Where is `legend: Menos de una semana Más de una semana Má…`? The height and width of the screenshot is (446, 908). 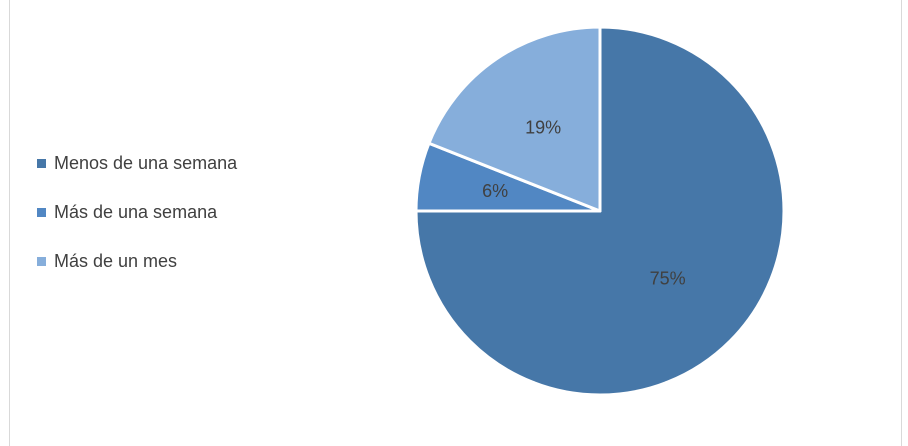 legend: Menos de una semana Más de una semana Má… is located at coordinates (137, 223).